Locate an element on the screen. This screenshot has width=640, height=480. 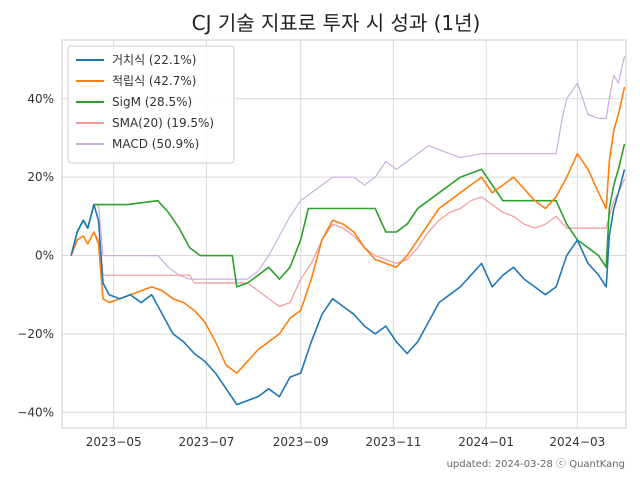
footer-note: updated: 2024-03-28 ⓒ QuantKang is located at coordinates (536, 464).